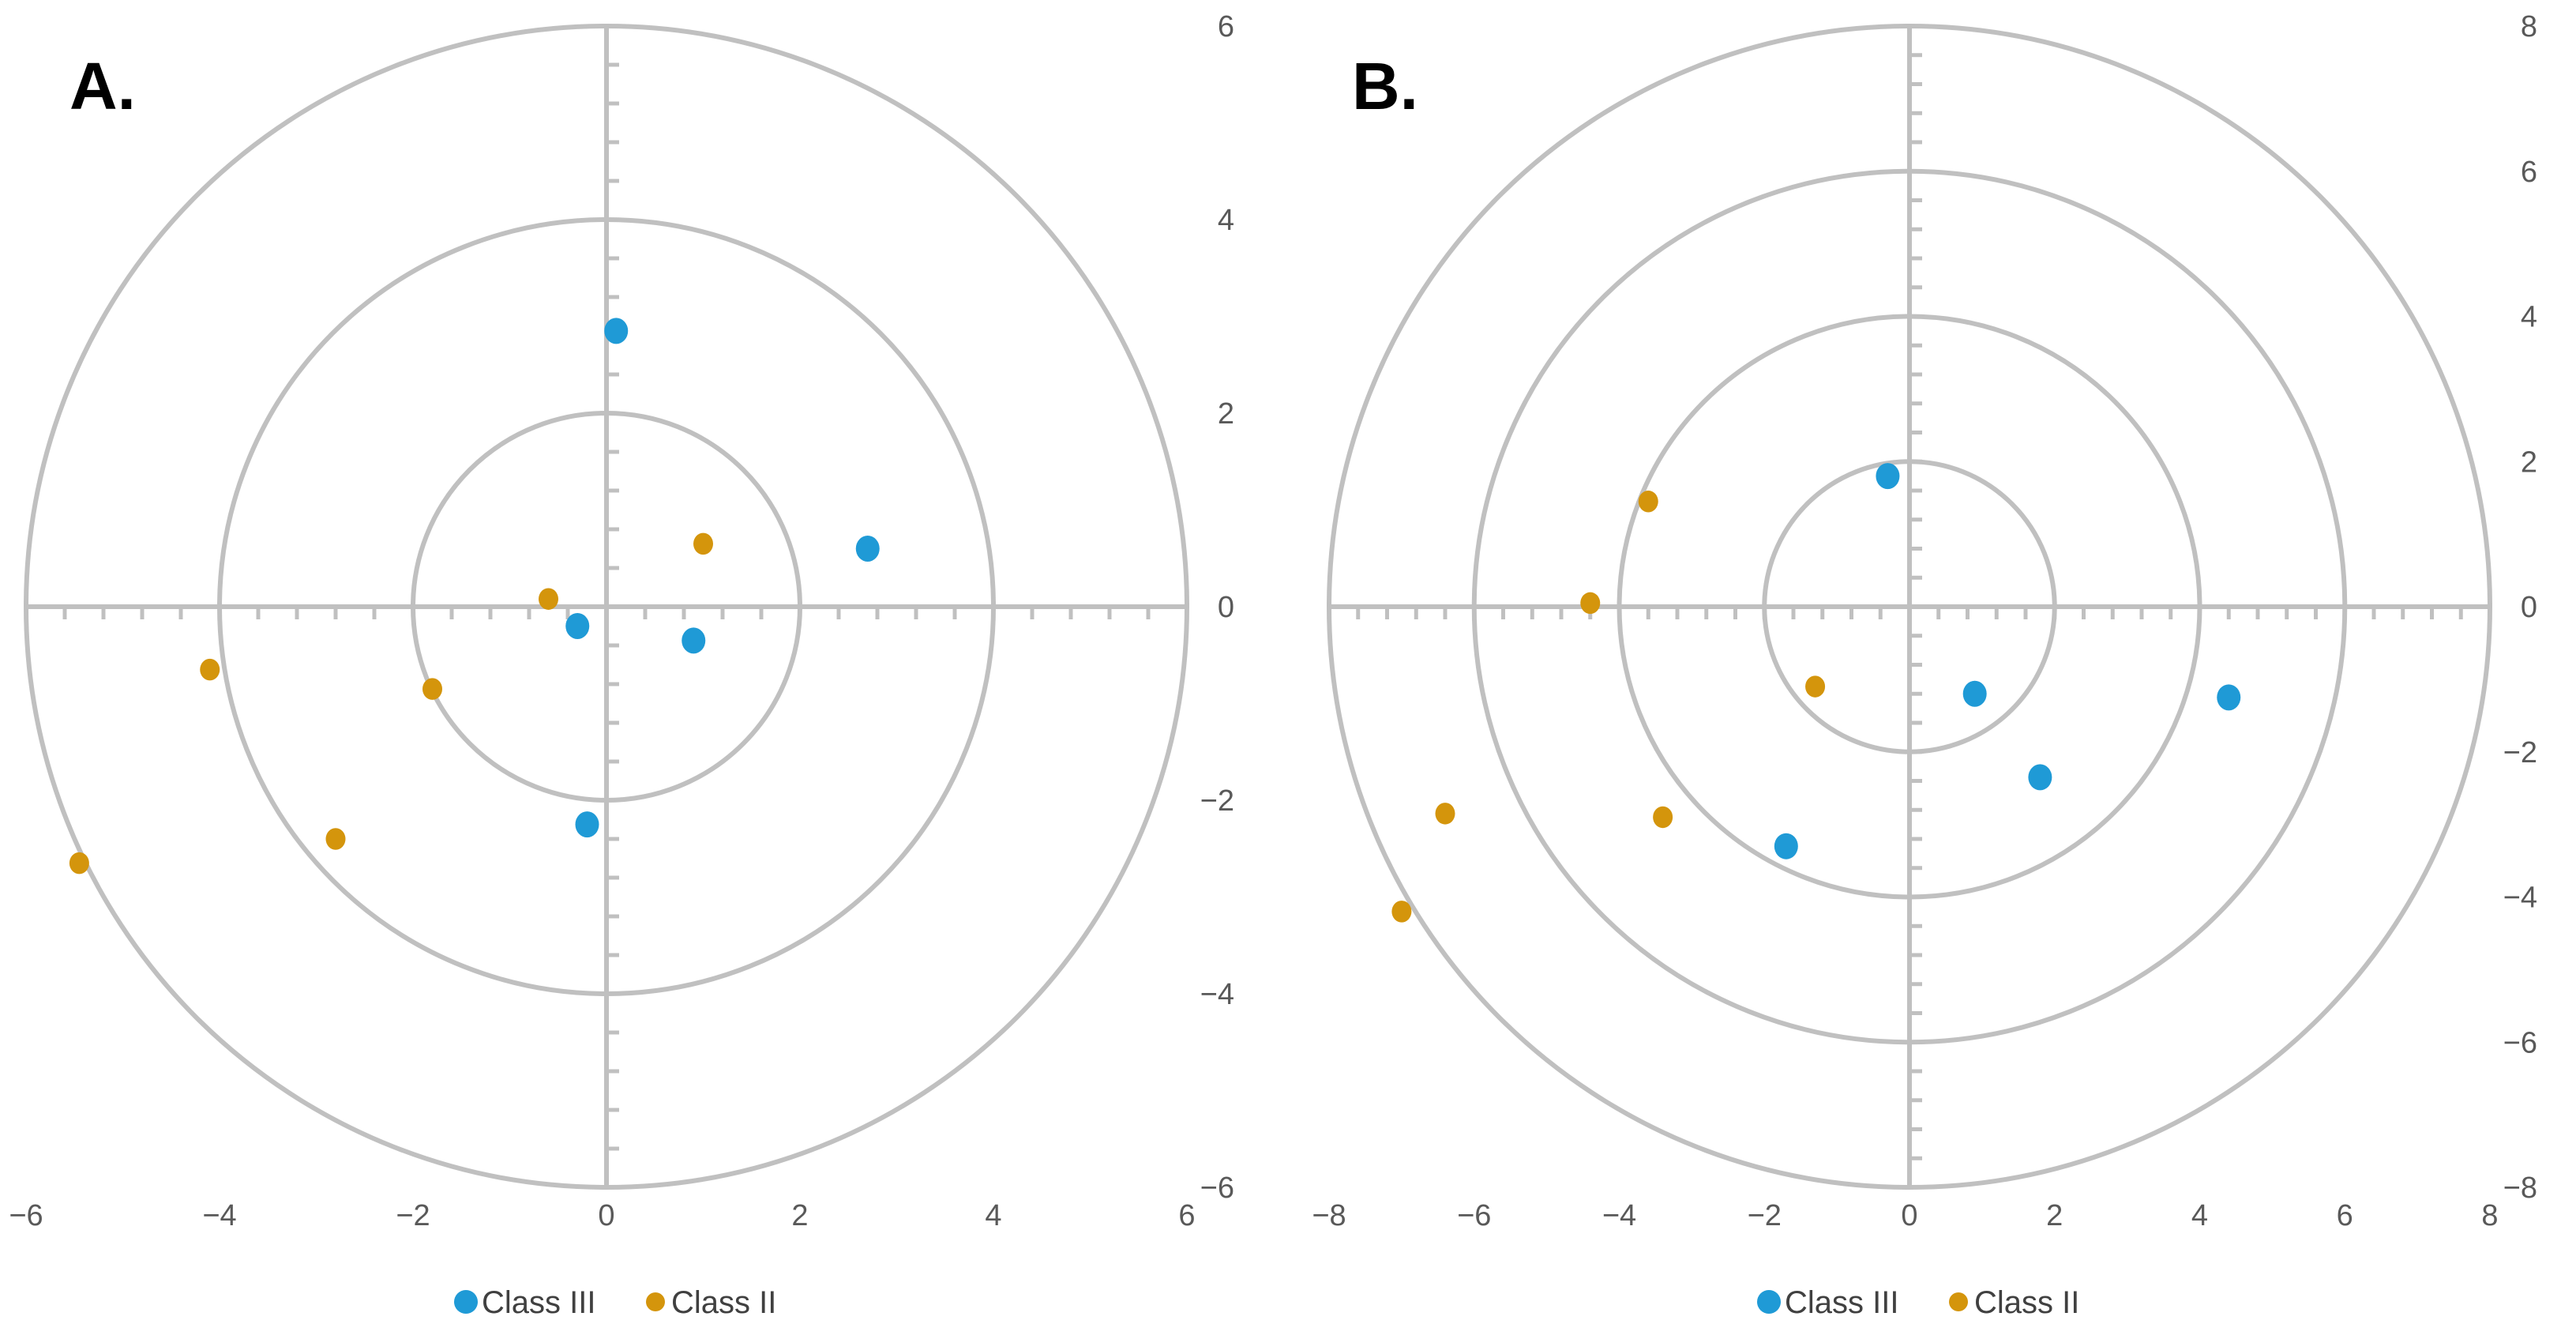  What do you see at coordinates (2529, 26) in the screenshot?
I see `y-tick-label: 8` at bounding box center [2529, 26].